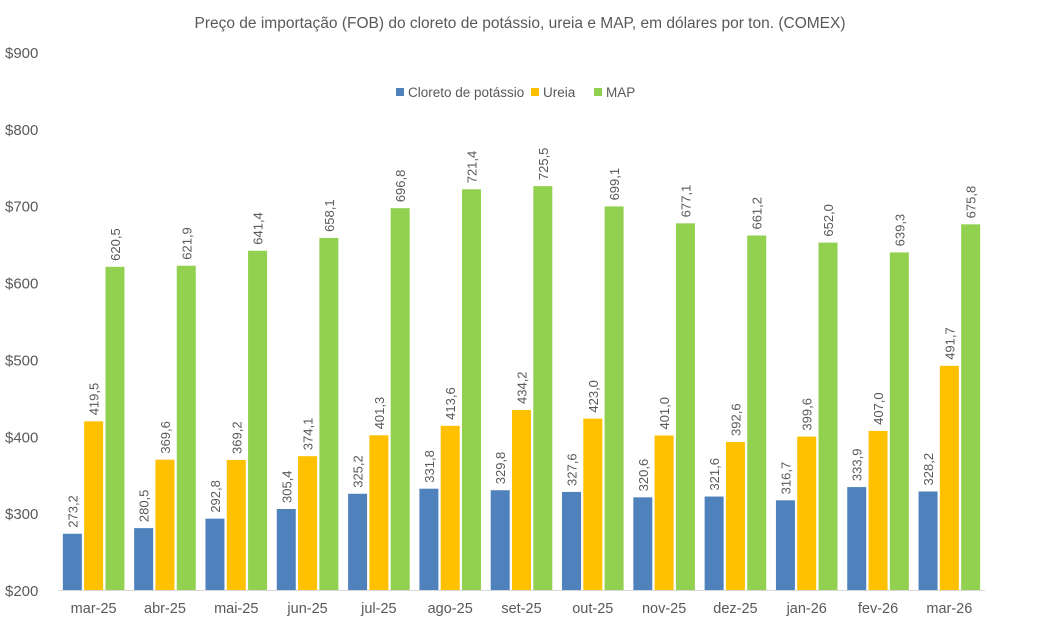  Describe the element at coordinates (215, 496) in the screenshot. I see `data-label: 292,8` at that location.